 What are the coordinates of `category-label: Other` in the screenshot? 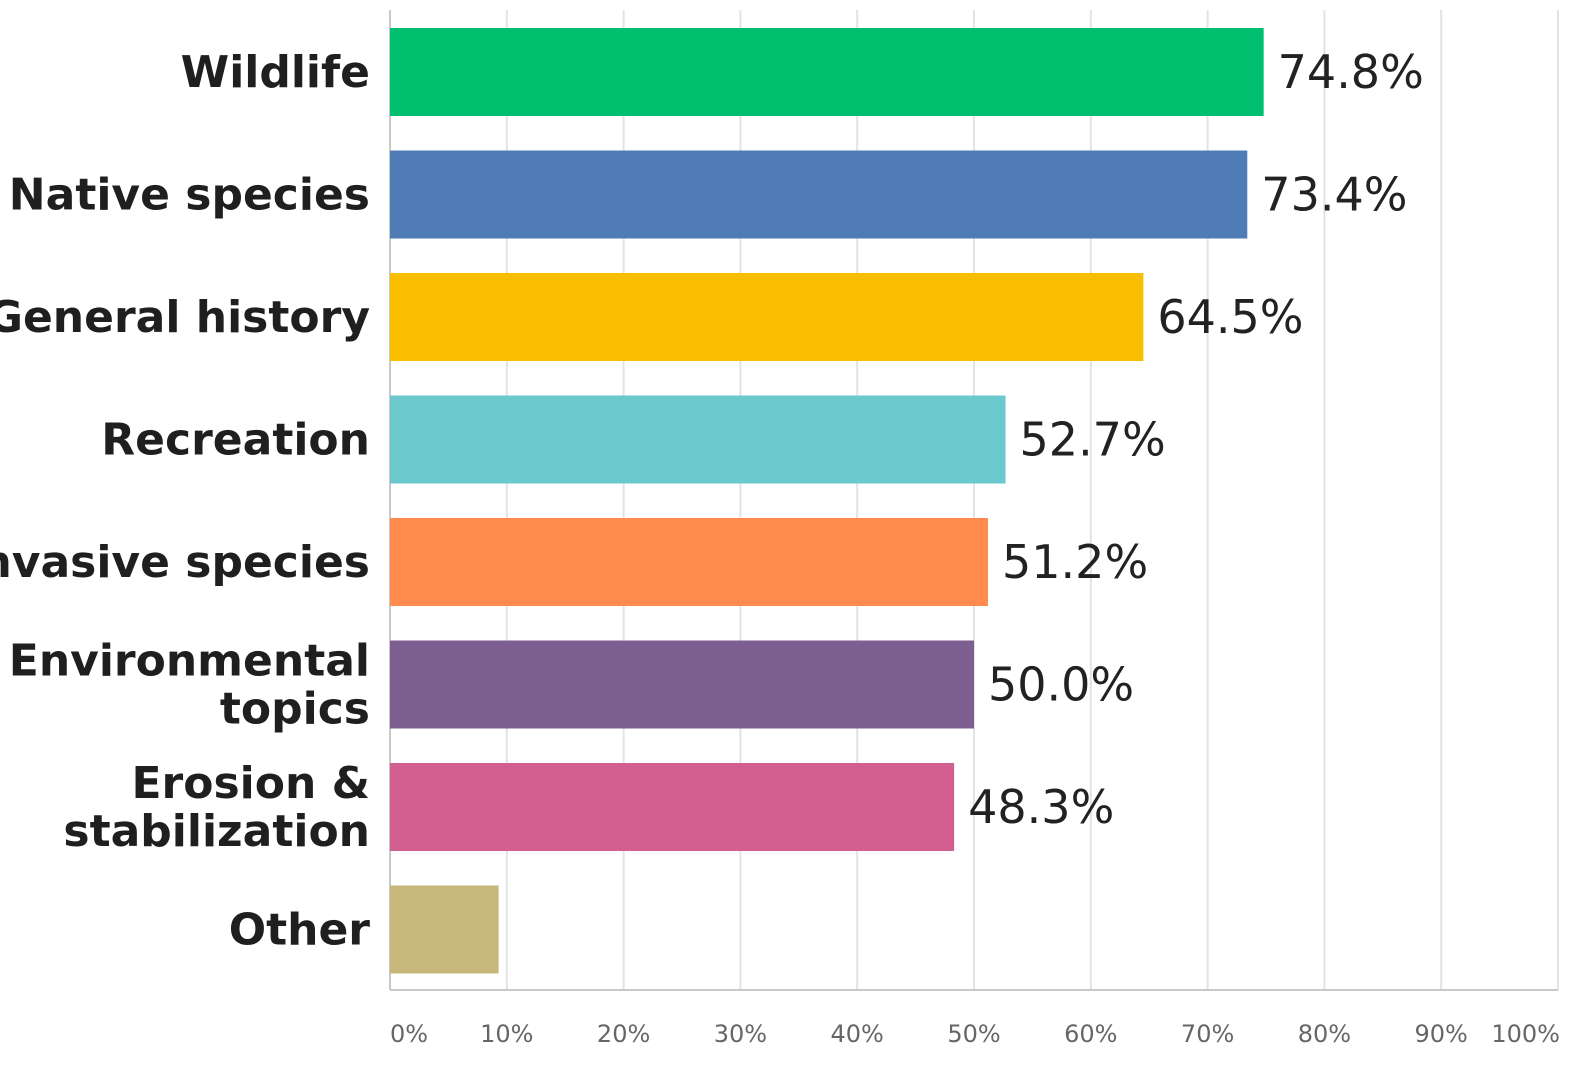 It's located at (300, 929).